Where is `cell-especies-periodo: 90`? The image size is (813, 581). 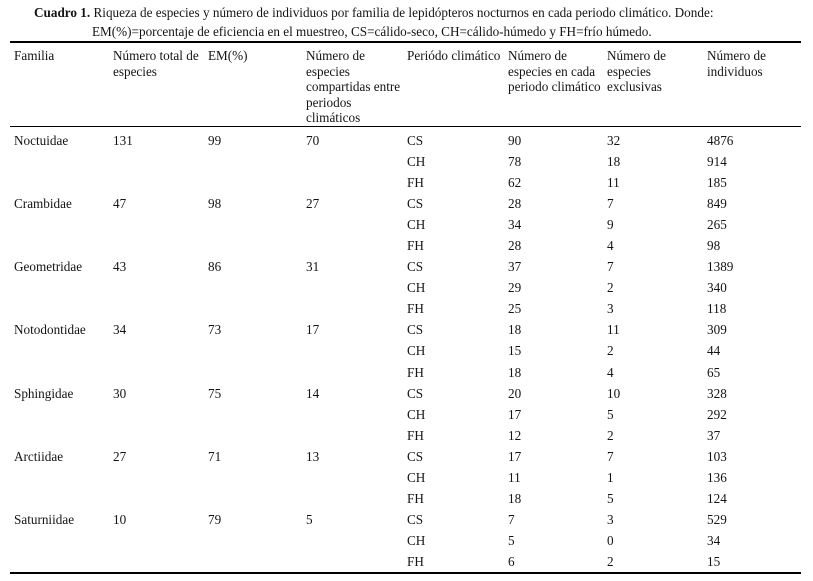 cell-especies-periodo: 90 is located at coordinates (515, 140).